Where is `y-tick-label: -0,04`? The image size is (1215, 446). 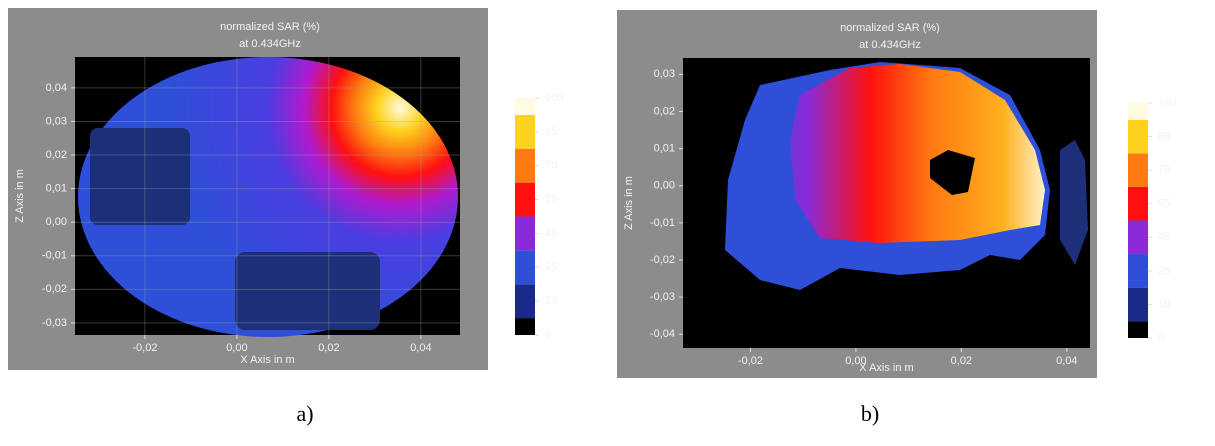
y-tick-label: -0,04 is located at coordinates (662, 334).